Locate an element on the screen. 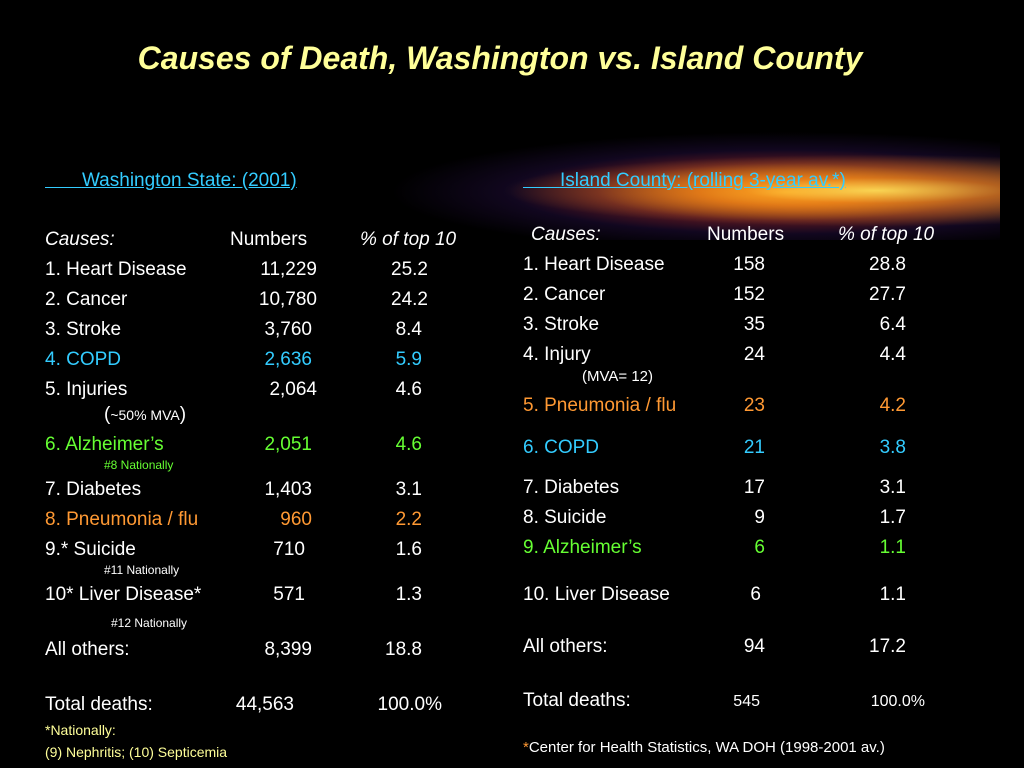 The image size is (1024, 768). ic-col-pct: % of top 10 is located at coordinates (886, 234).